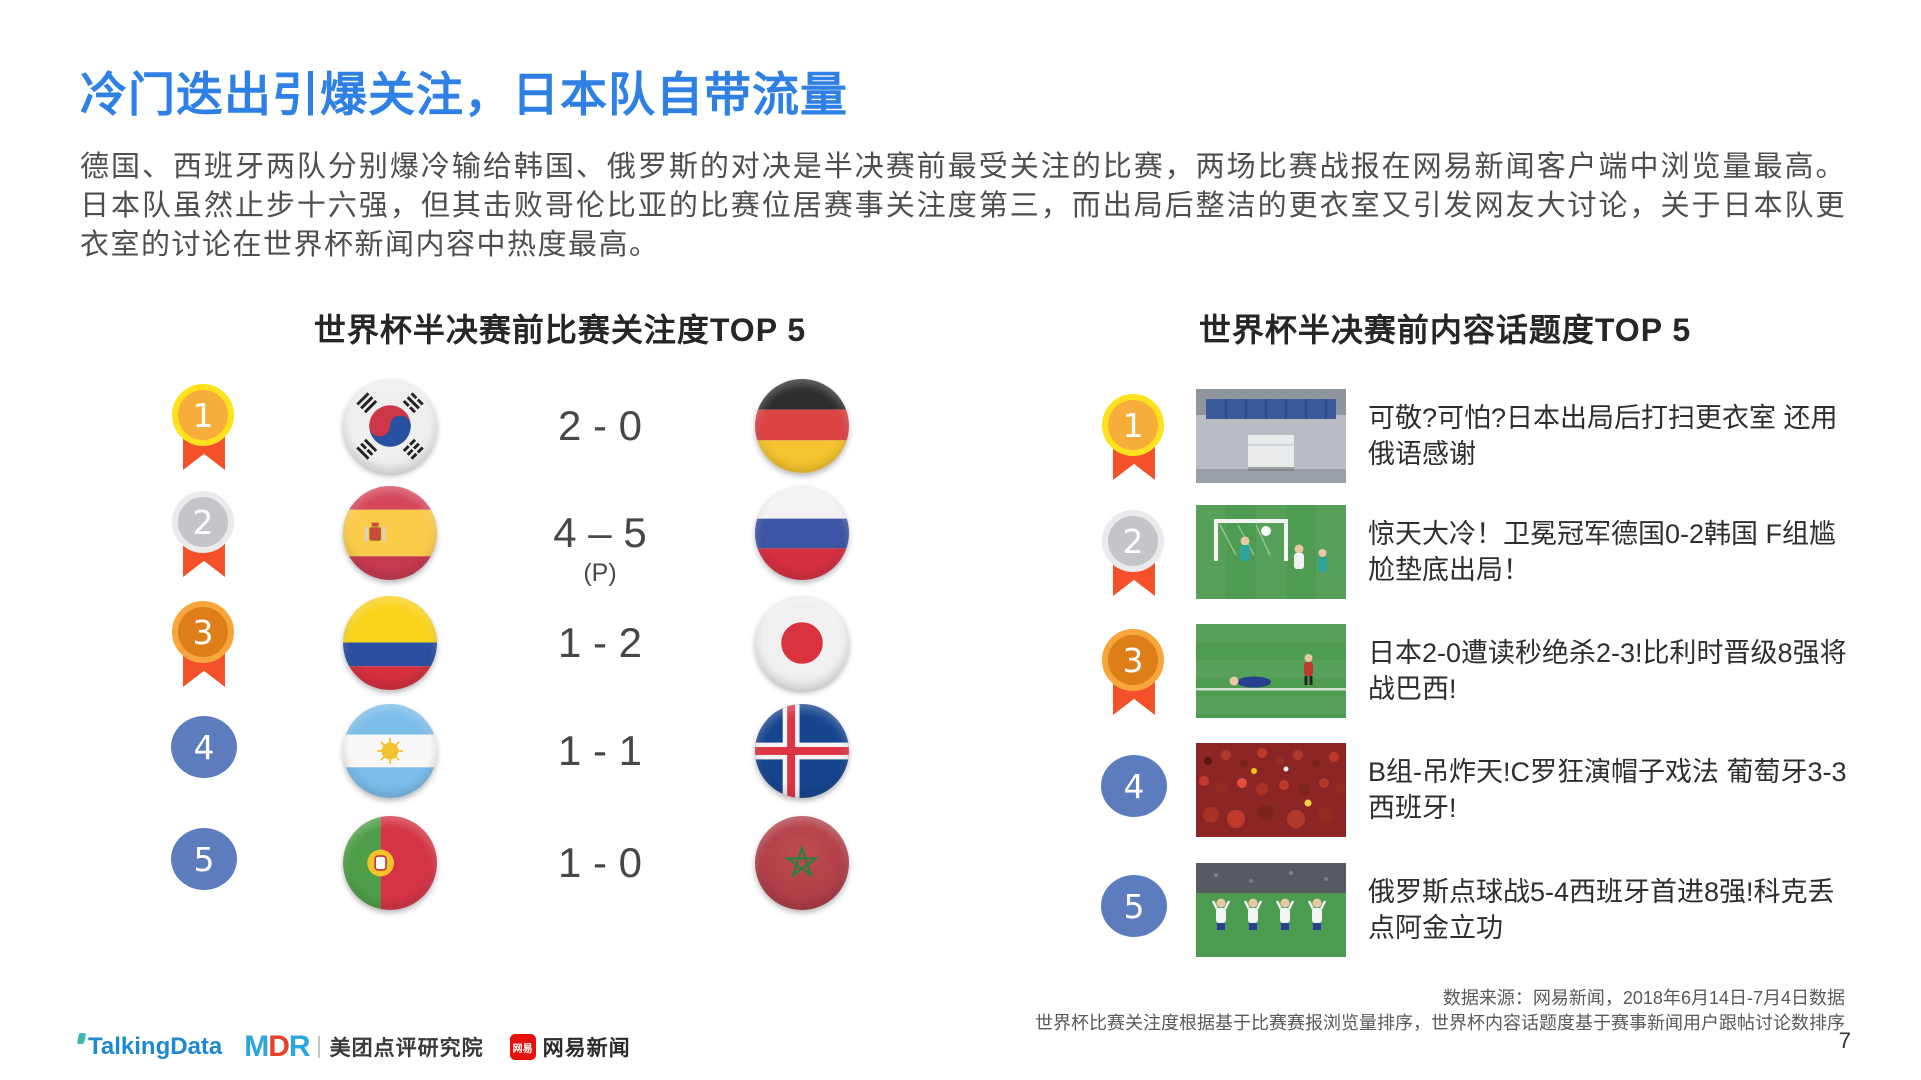  What do you see at coordinates (1445, 330) in the screenshot?
I see `right-panel-title: 世界杯半决赛前内容话题度TOP 5` at bounding box center [1445, 330].